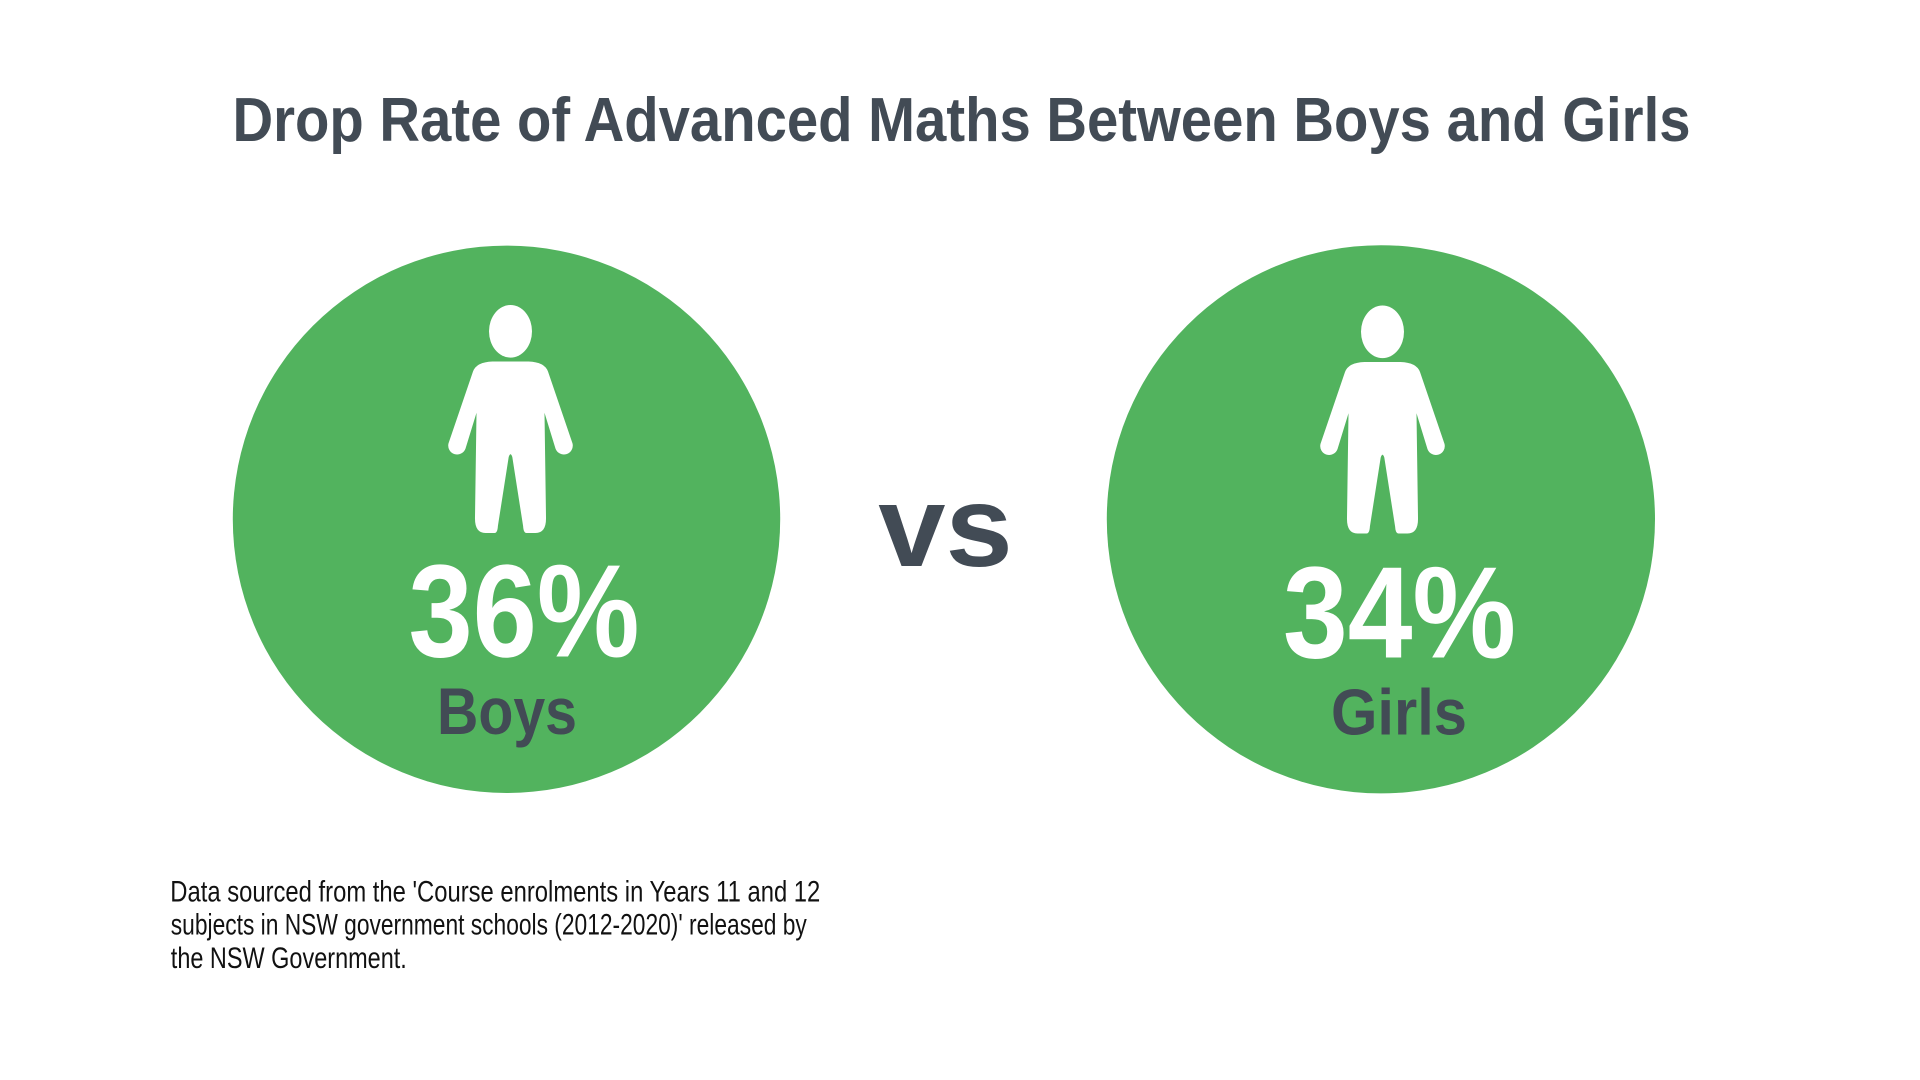  Describe the element at coordinates (507, 711) in the screenshot. I see `svg-text: Boys` at that location.